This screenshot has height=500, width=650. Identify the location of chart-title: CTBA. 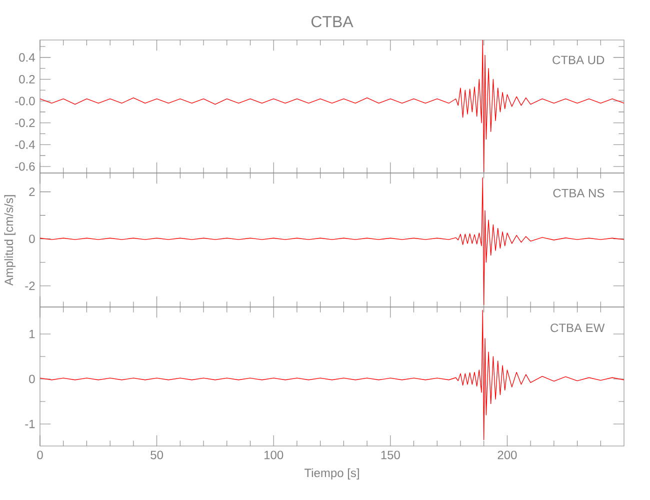
(332, 22).